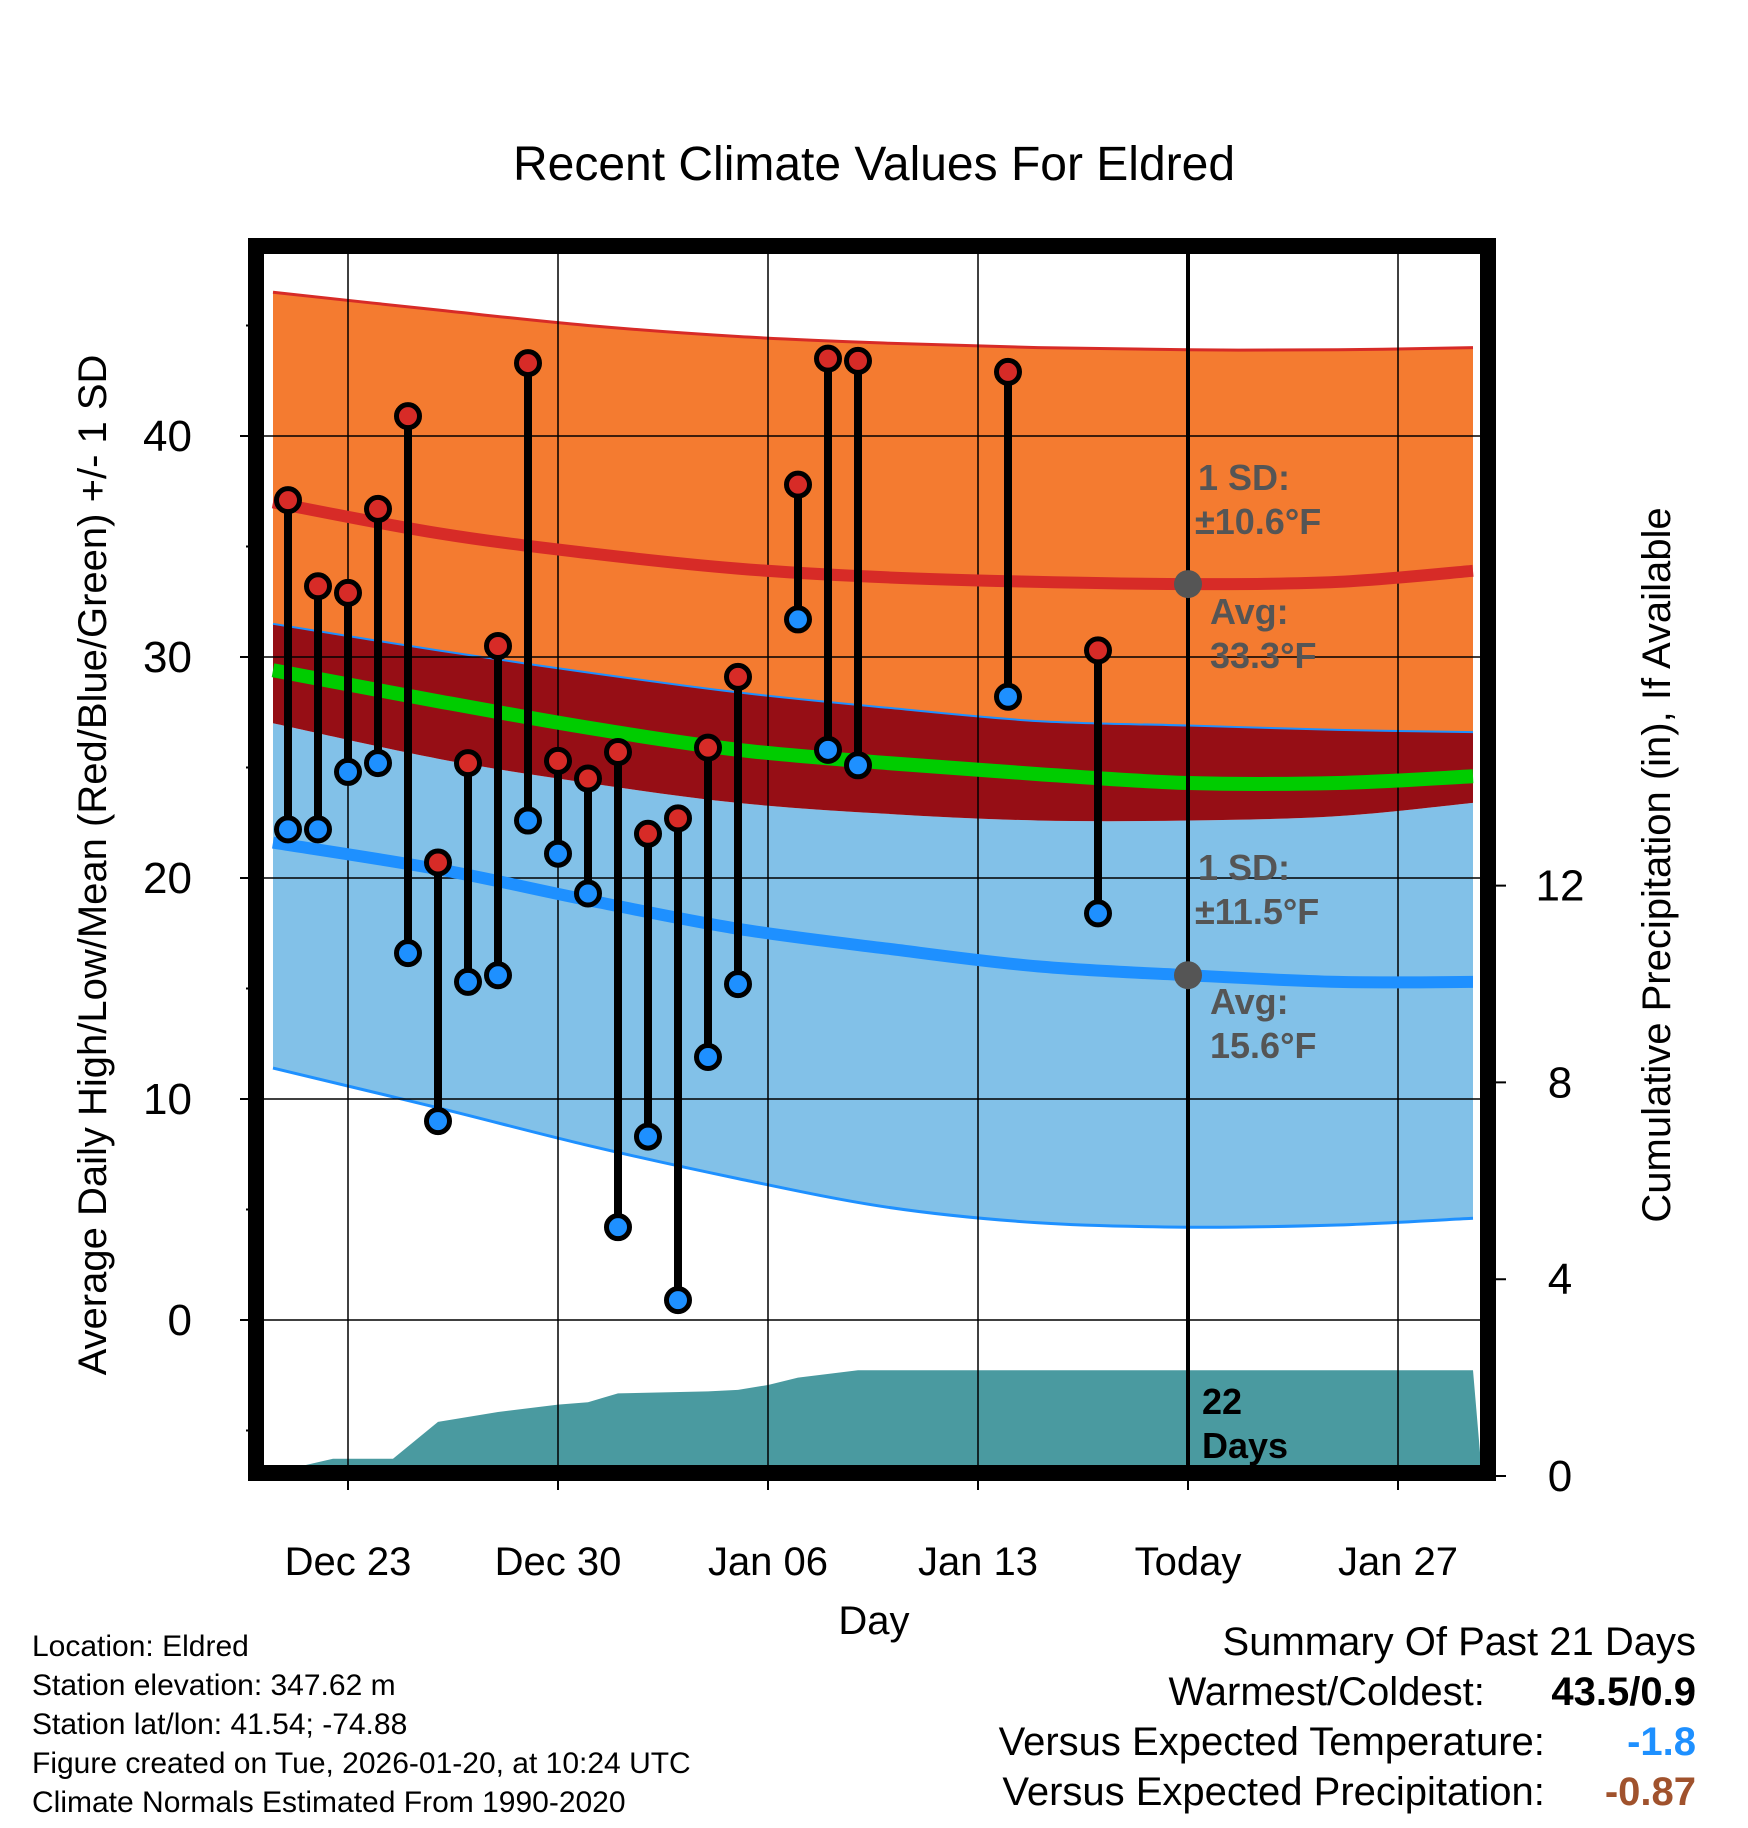 Image resolution: width=1748 pixels, height=1828 pixels. Describe the element at coordinates (1398, 1562) in the screenshot. I see `x-tick-label: Jan 27` at that location.